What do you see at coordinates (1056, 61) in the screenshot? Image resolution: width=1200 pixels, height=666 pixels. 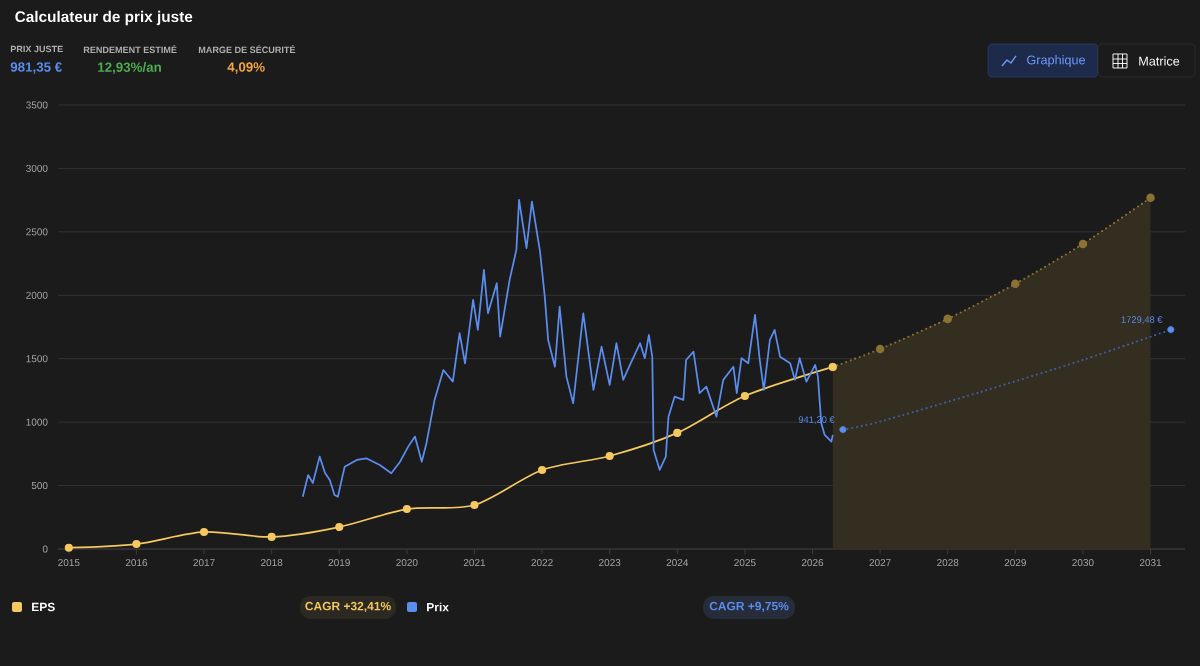 I see `text: Graphique` at bounding box center [1056, 61].